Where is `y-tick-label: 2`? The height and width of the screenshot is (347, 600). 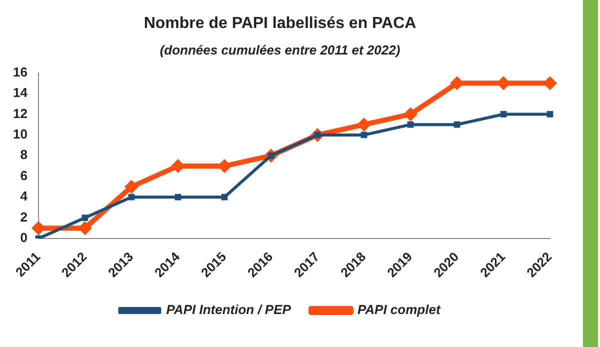
y-tick-label: 2 is located at coordinates (24, 216).